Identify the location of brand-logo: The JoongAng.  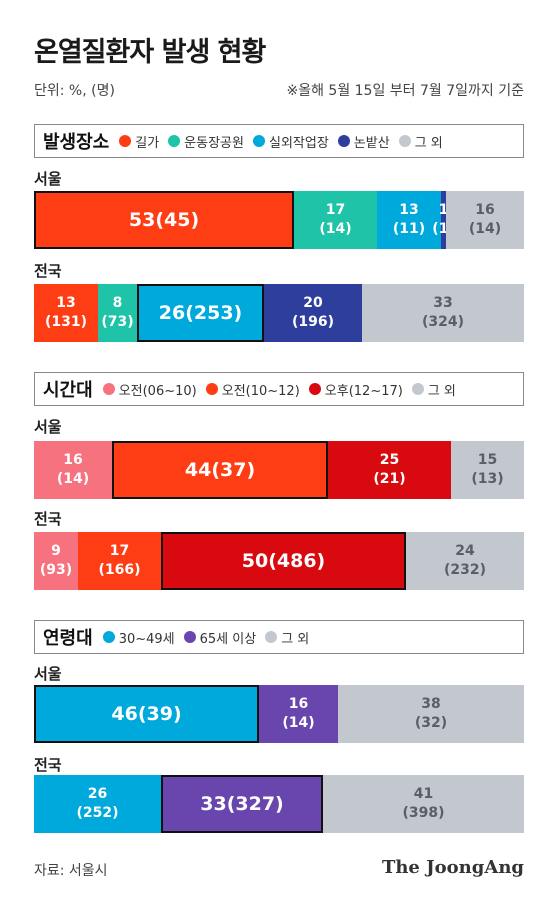
(452, 867).